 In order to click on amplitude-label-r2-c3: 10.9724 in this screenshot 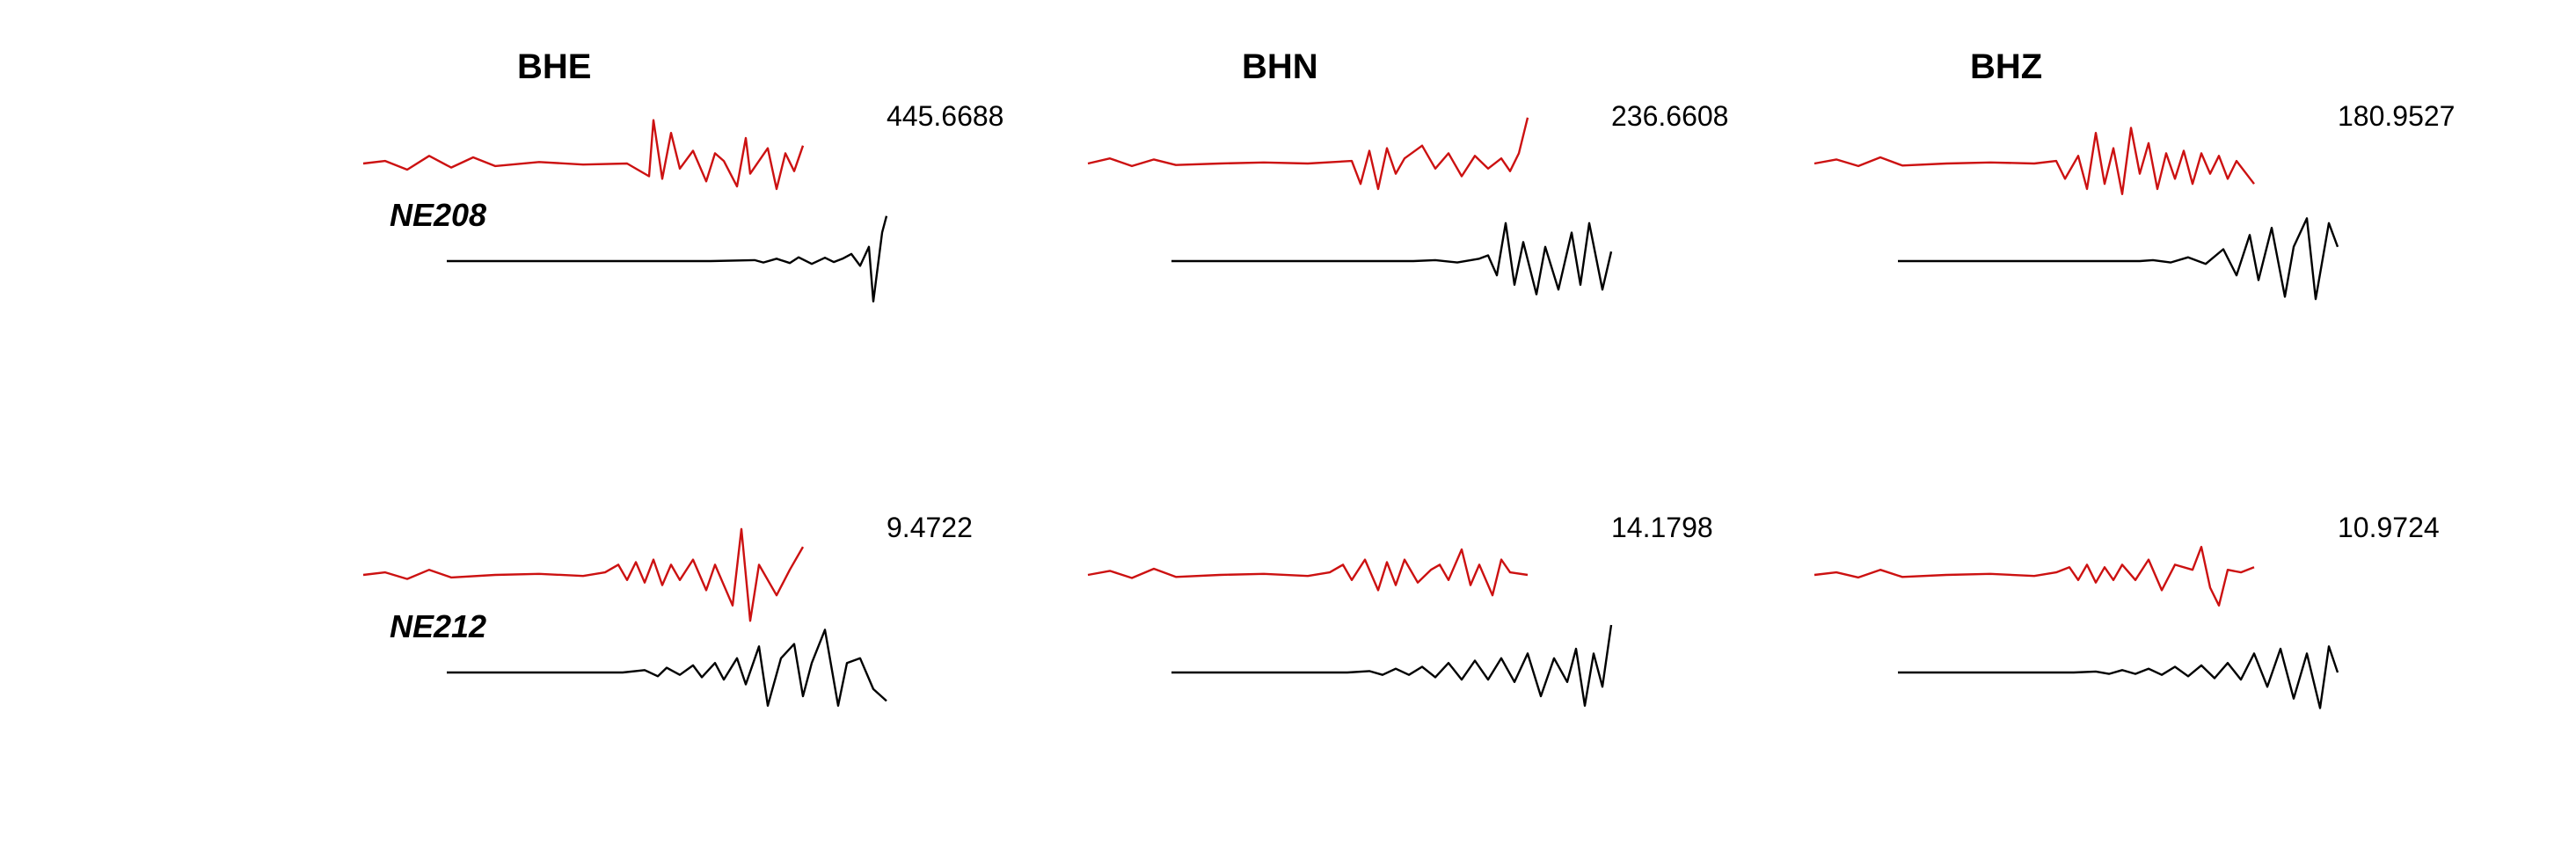, I will do `click(2389, 527)`.